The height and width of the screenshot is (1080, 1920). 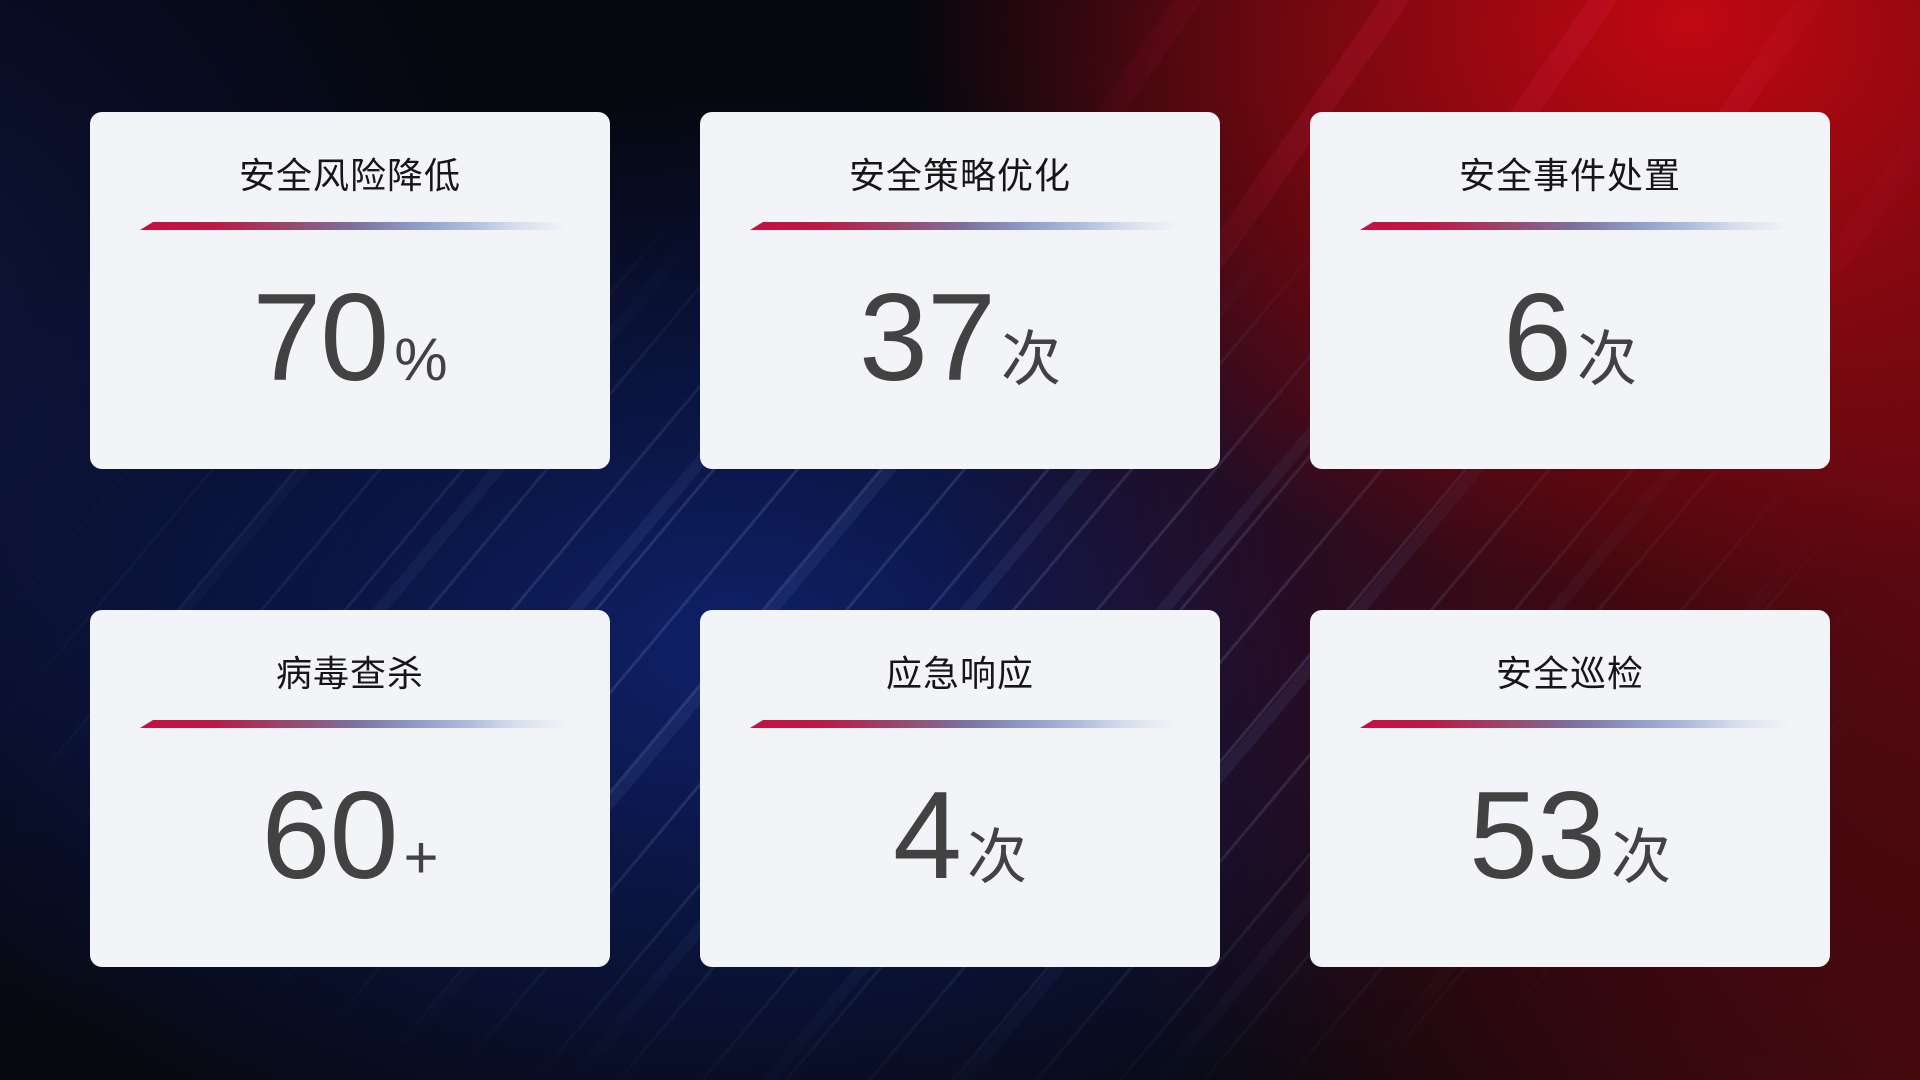 I want to click on stat-card-security-inspection: 安全巡检 53 次, so click(x=1570, y=788).